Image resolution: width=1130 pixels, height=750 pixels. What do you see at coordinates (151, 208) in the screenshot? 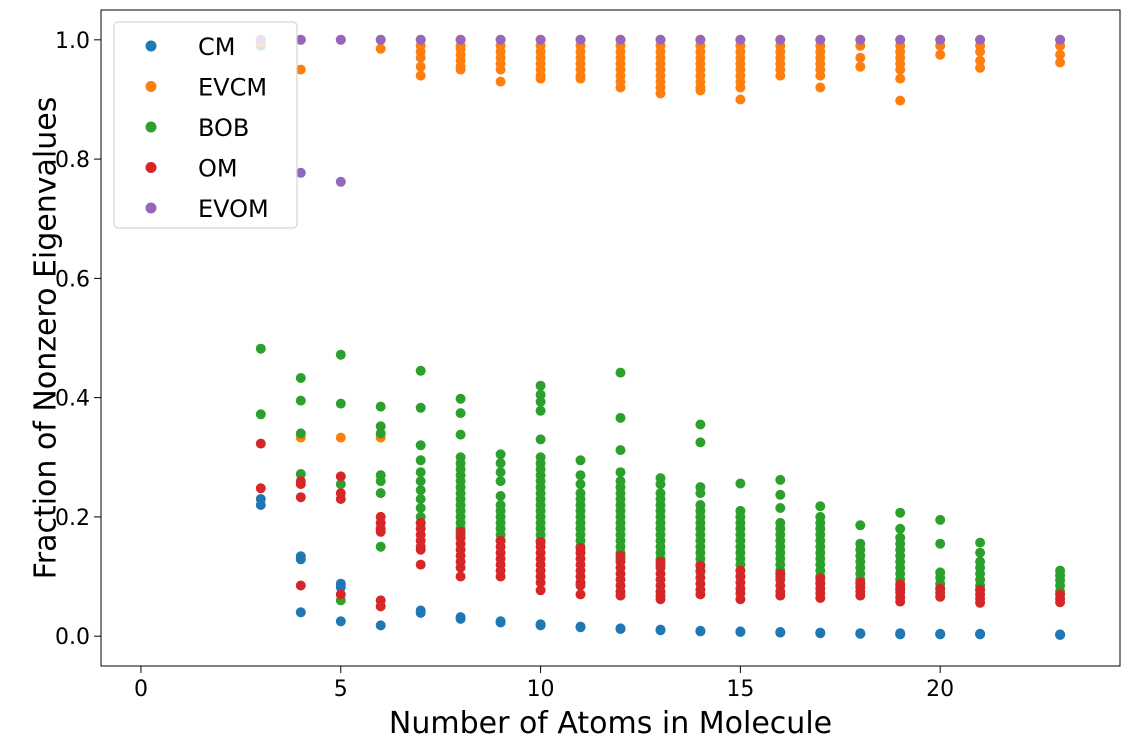
I see `legend-marker-evom` at bounding box center [151, 208].